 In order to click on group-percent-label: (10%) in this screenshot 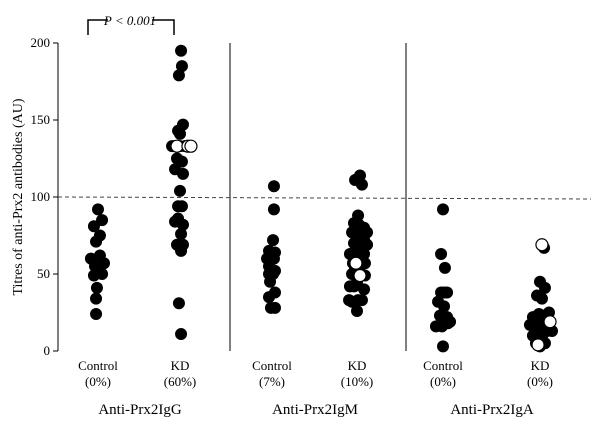, I will do `click(357, 381)`.